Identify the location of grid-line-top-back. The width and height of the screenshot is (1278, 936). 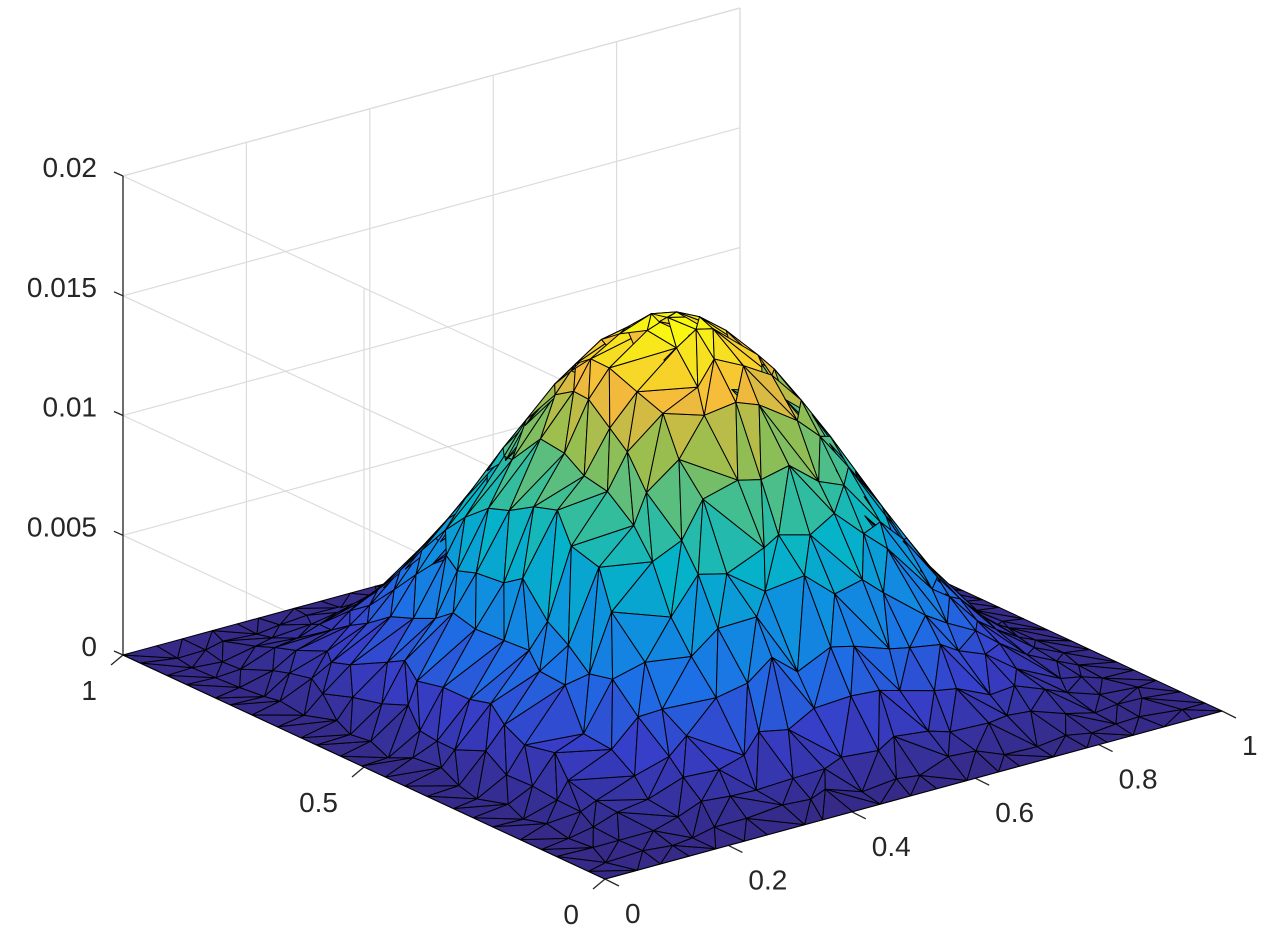
(431, 92).